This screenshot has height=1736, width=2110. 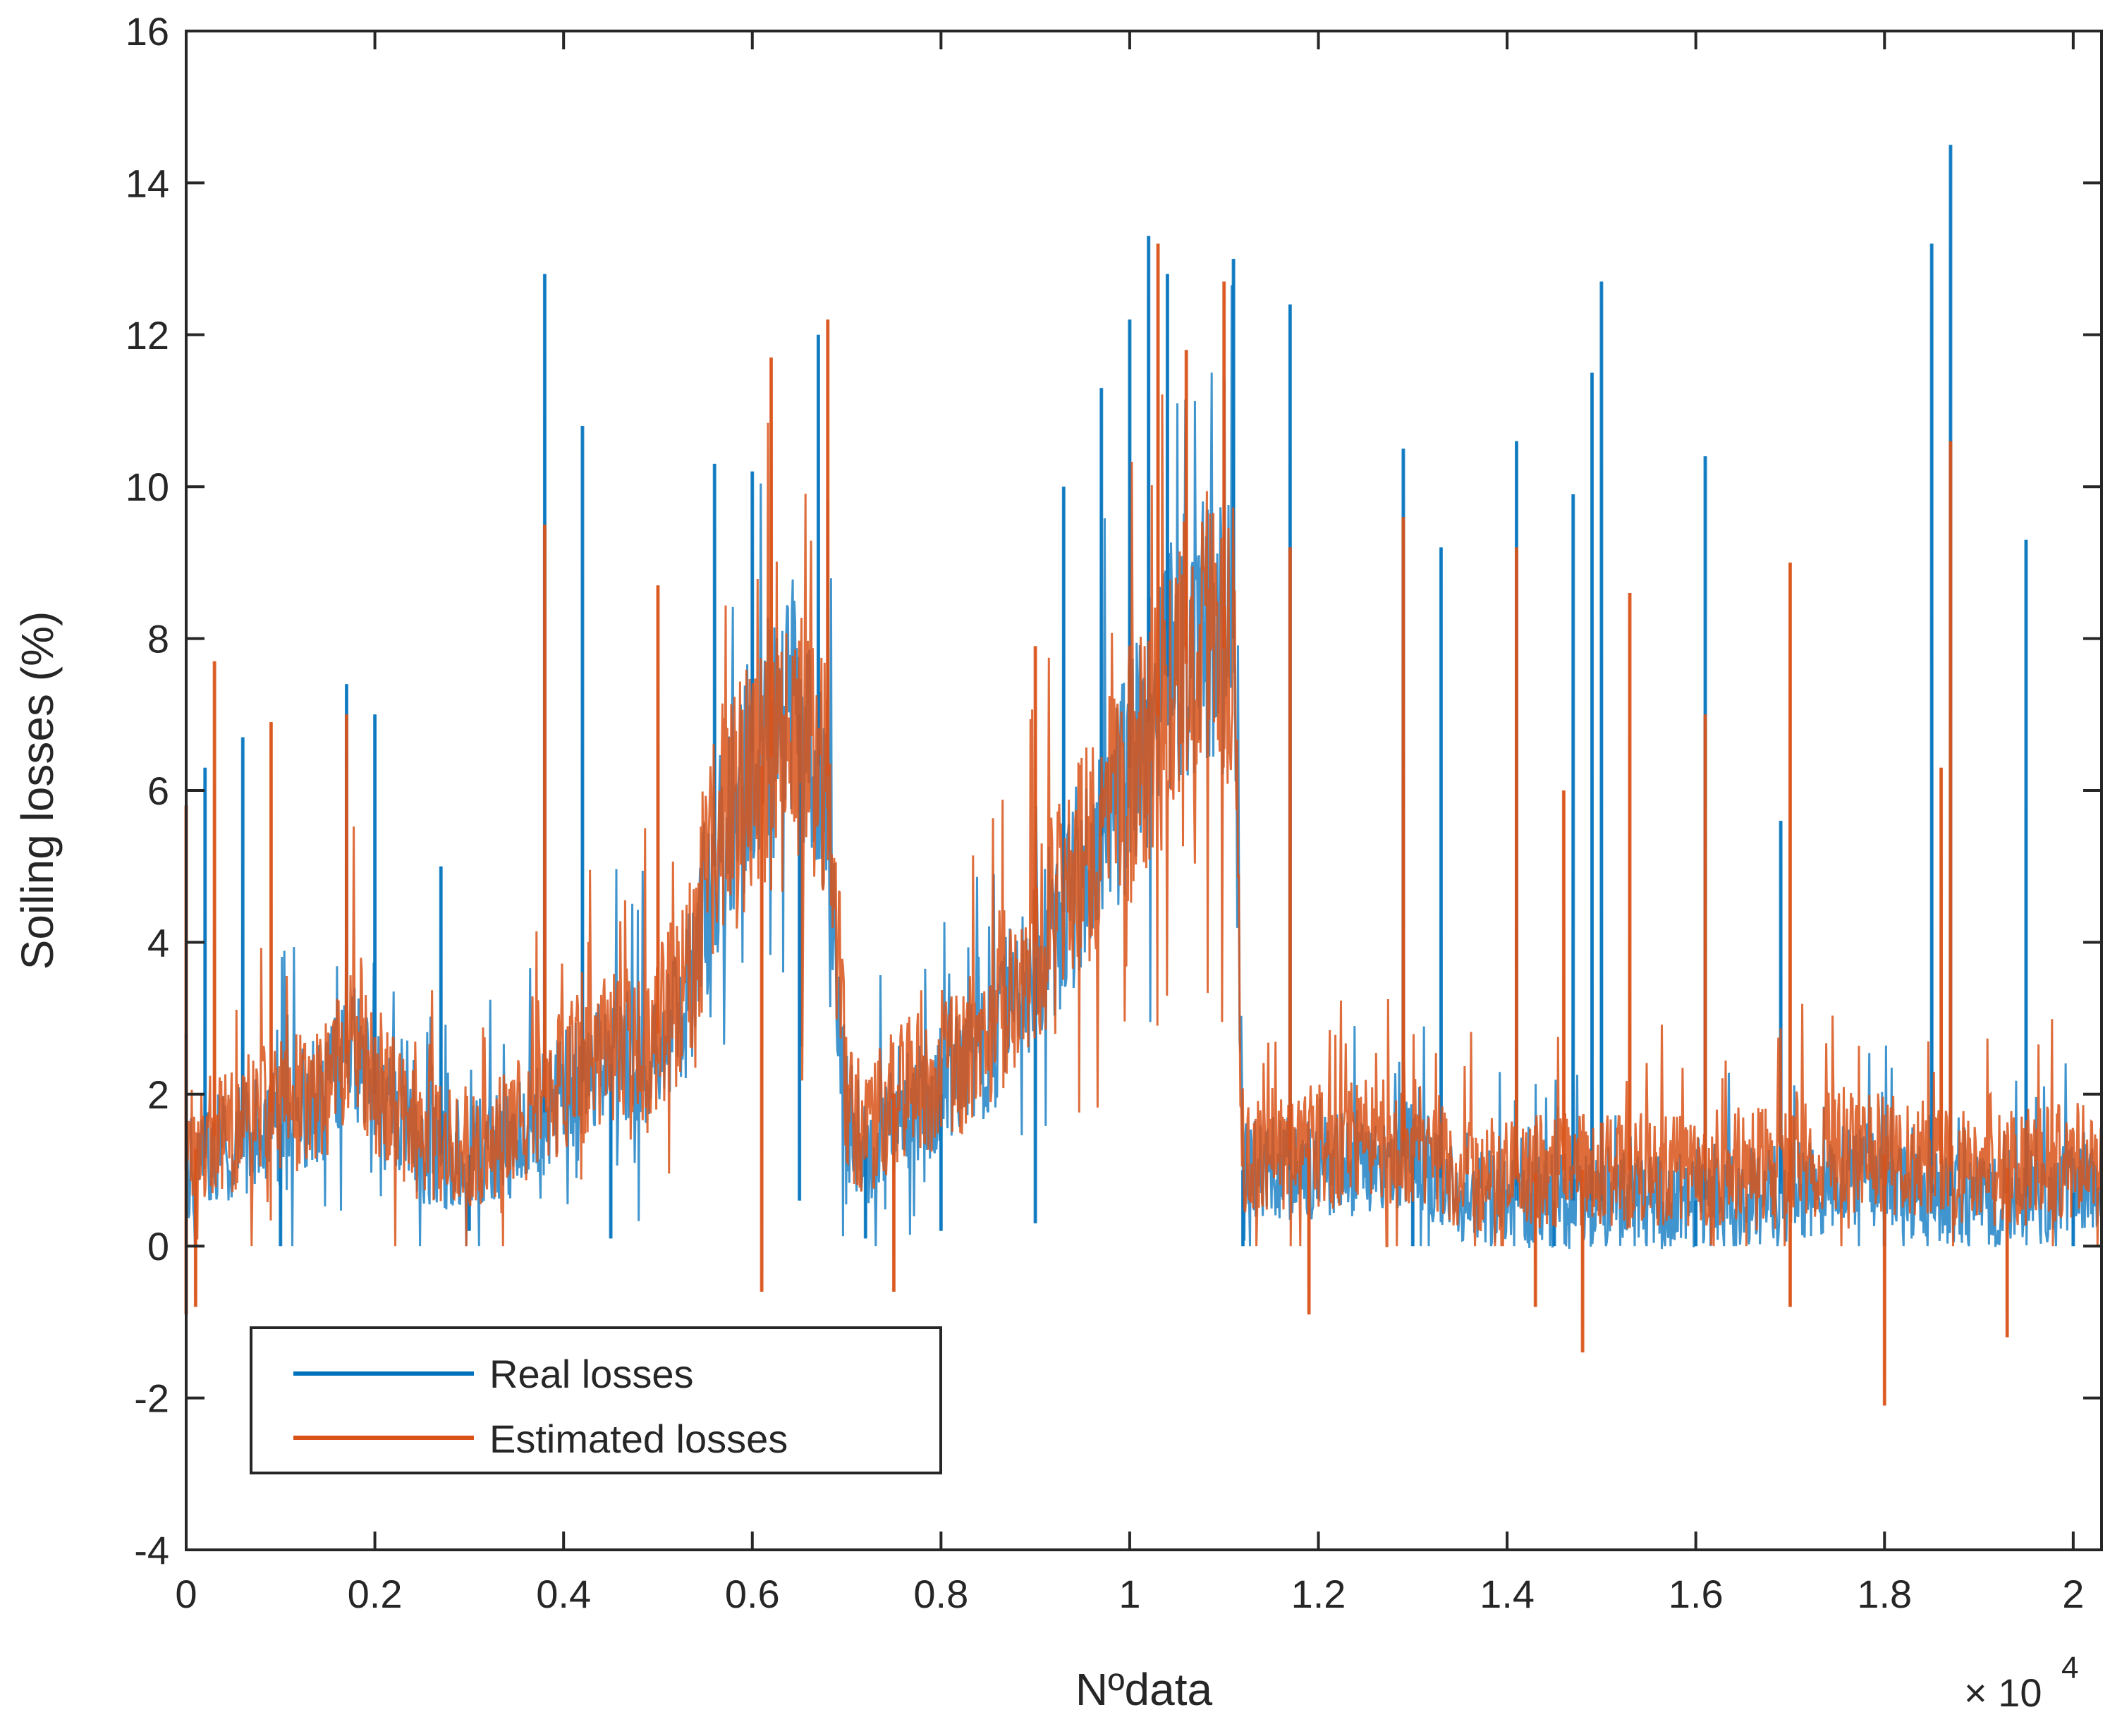 I want to click on legend-box, so click(x=596, y=1400).